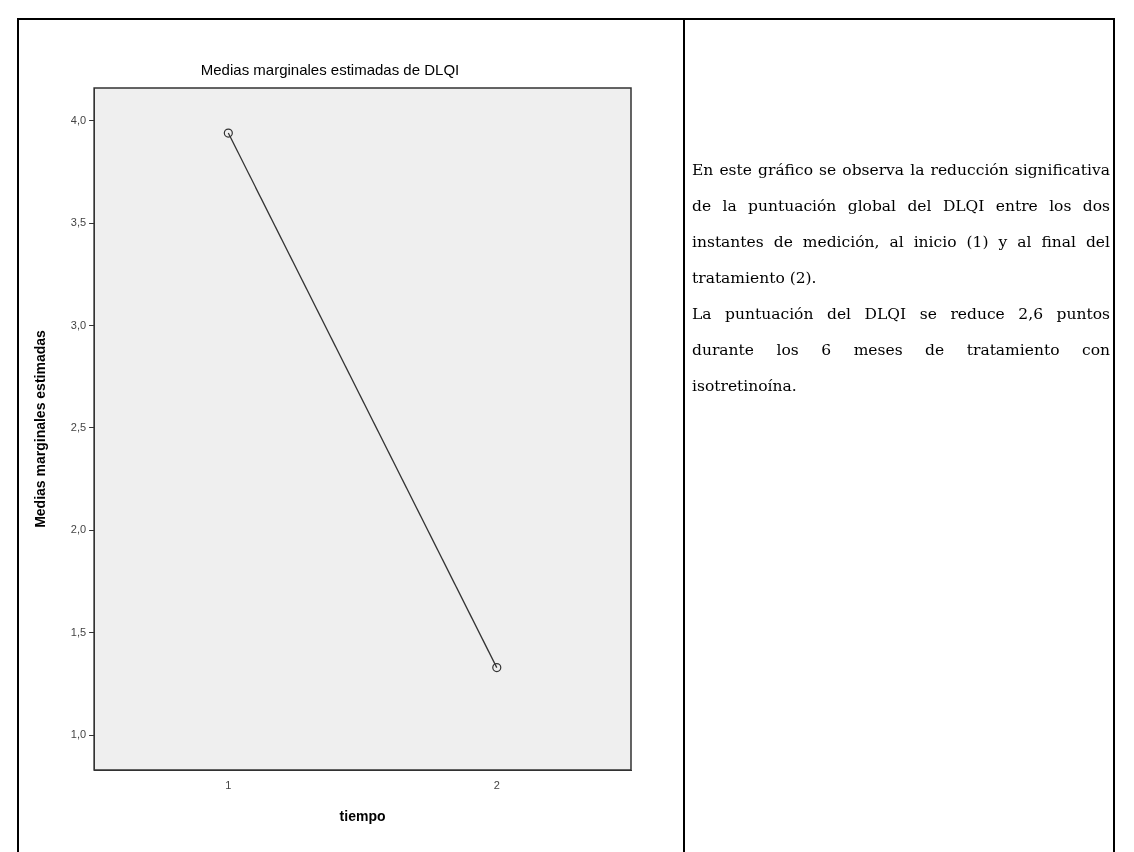 This screenshot has height=852, width=1134. Describe the element at coordinates (78, 119) in the screenshot. I see `y-tick-label: 4,0` at that location.